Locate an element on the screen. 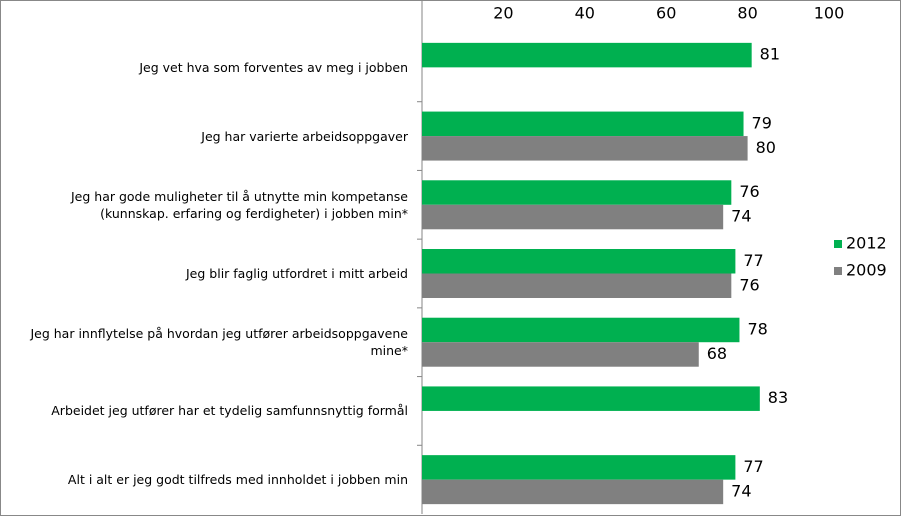 This screenshot has width=901, height=516. value-label: 81 is located at coordinates (770, 54).